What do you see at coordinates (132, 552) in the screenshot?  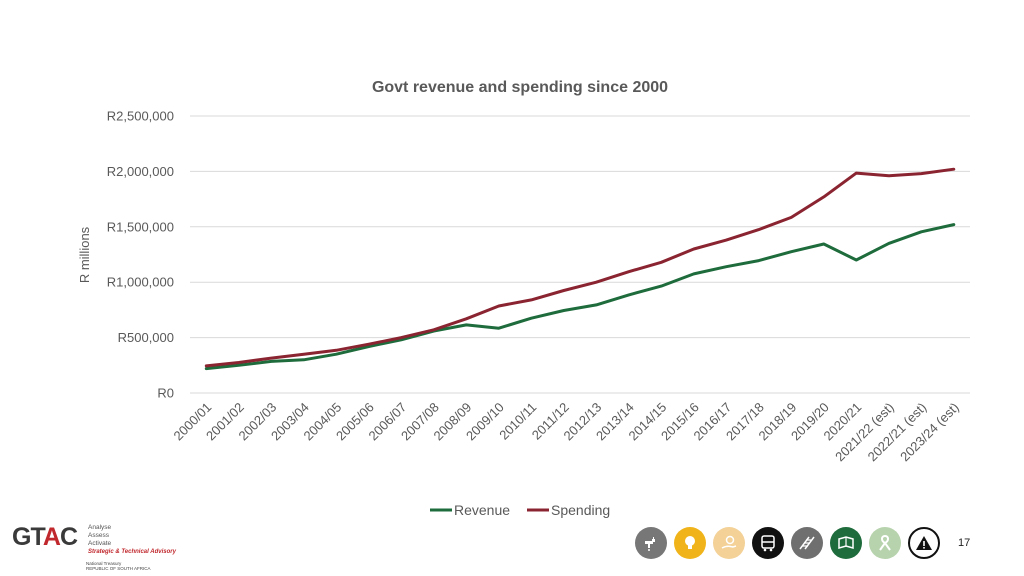 I see `logo-tagline: Strategic & Technical Advisory` at bounding box center [132, 552].